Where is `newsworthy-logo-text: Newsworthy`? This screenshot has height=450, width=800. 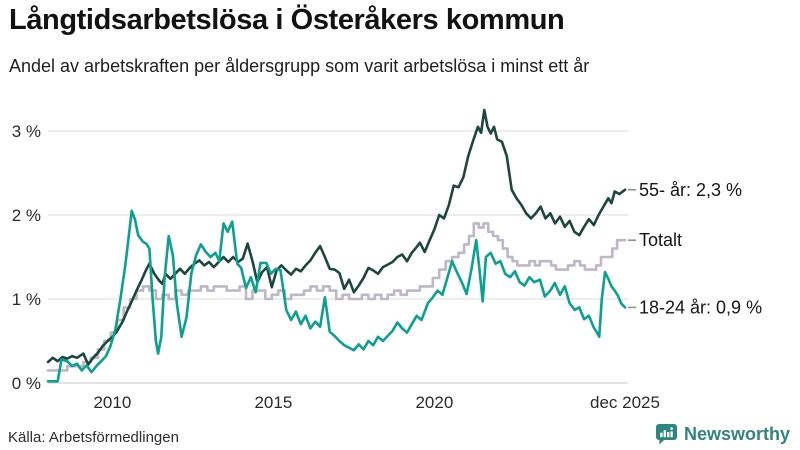 newsworthy-logo-text: Newsworthy is located at coordinates (736, 434).